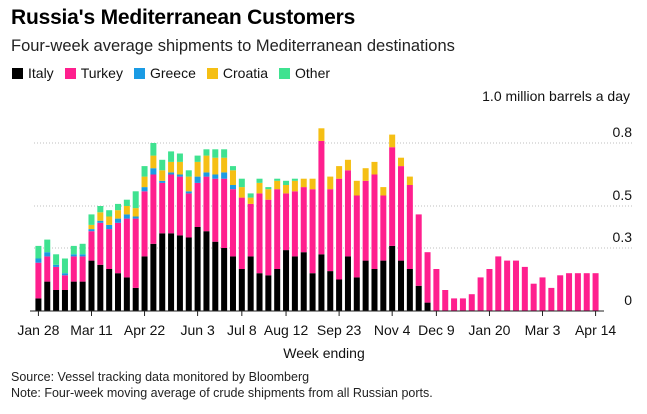 This screenshot has height=414, width=647. Describe the element at coordinates (286, 330) in the screenshot. I see `x-tick-label-5: Aug 12` at that location.